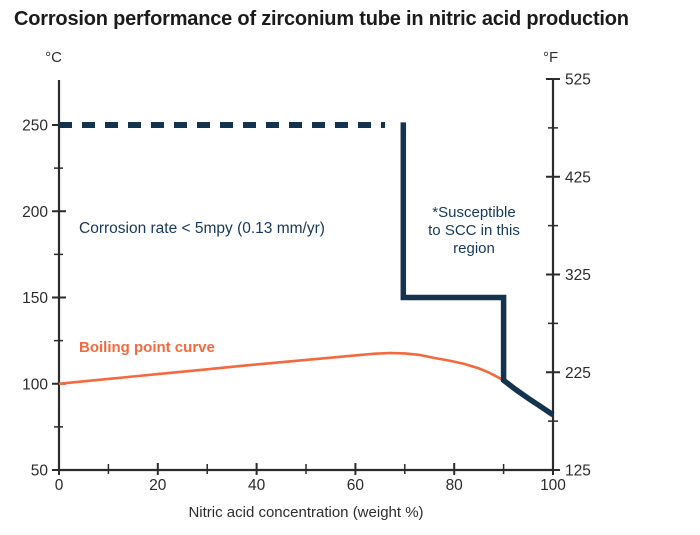 This screenshot has height=535, width=700. Describe the element at coordinates (578, 80) in the screenshot. I see `right-axis-tick-label: 525` at that location.